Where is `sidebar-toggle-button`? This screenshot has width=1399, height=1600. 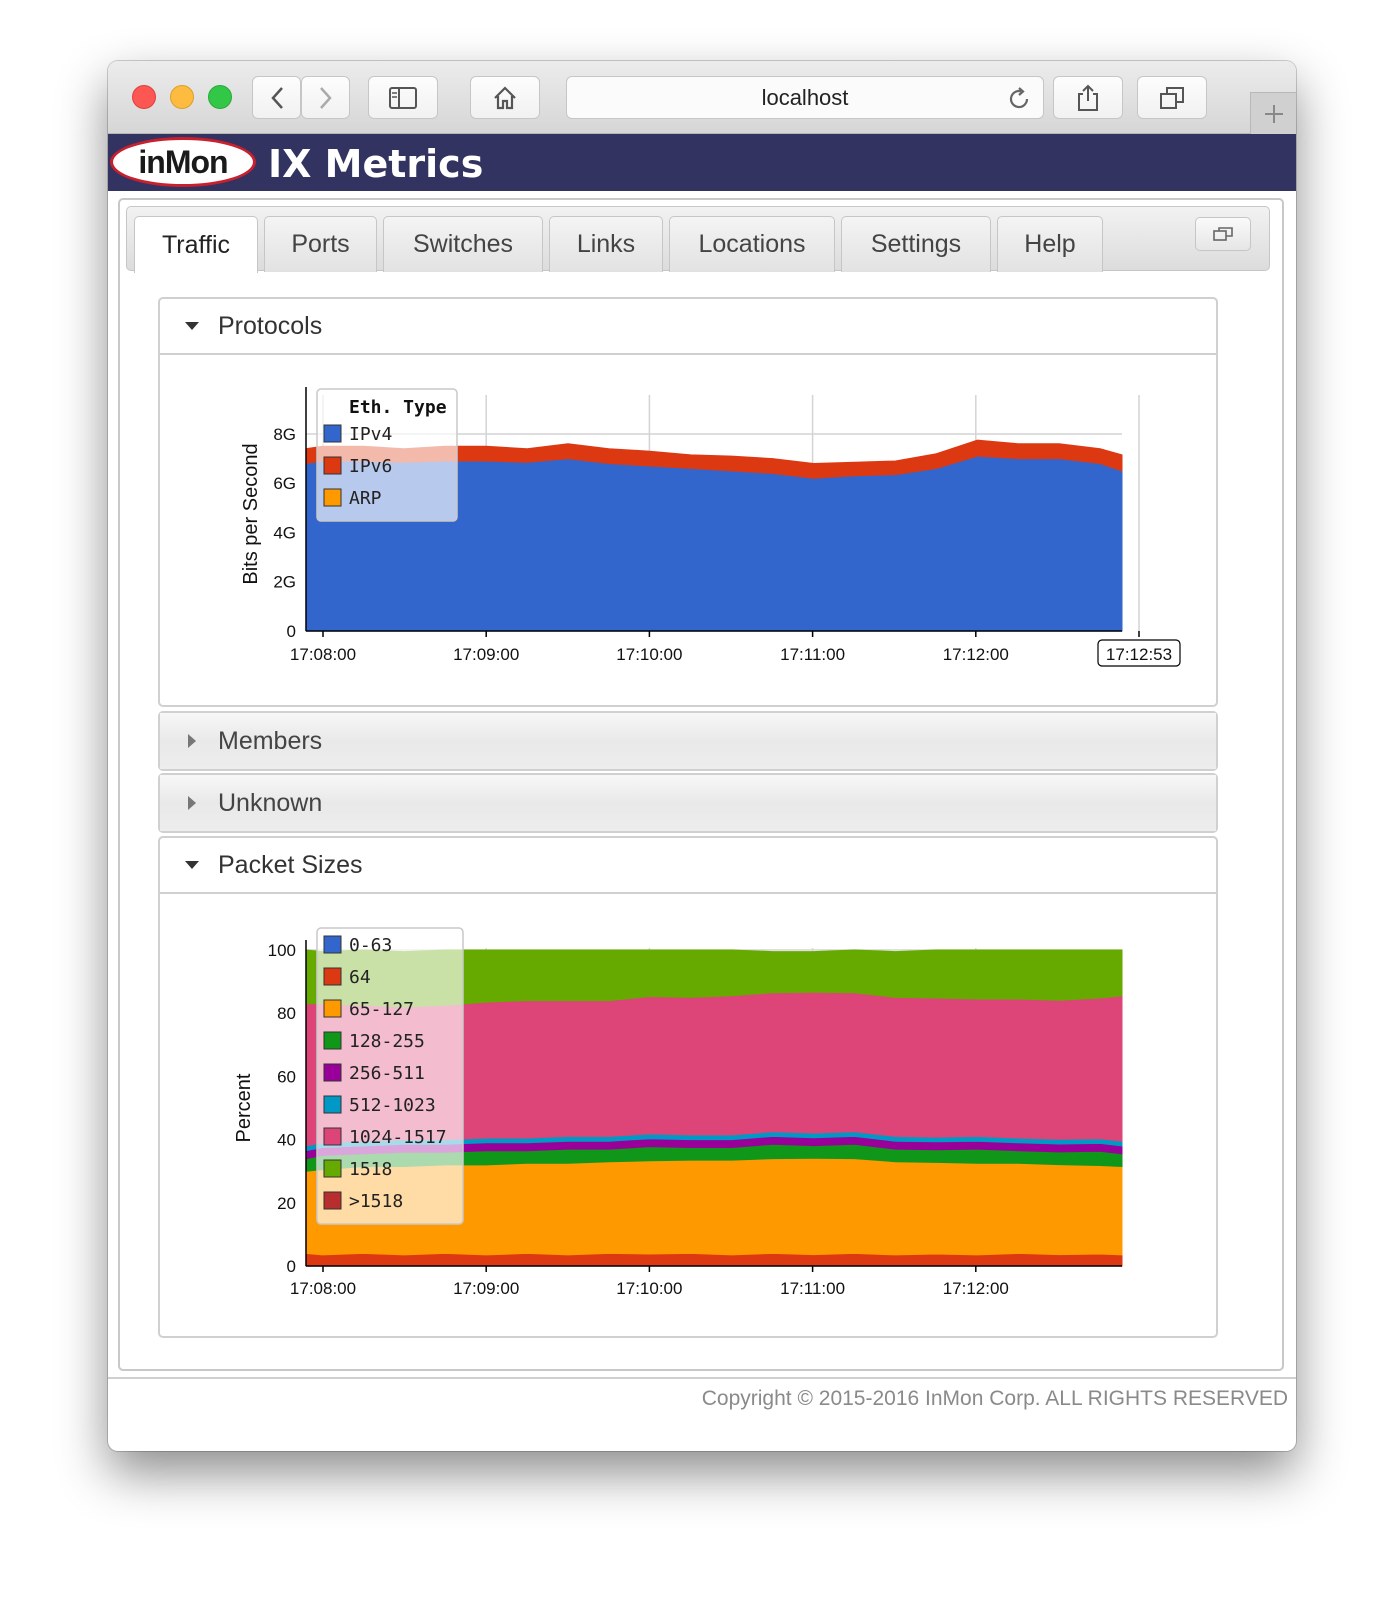 sidebar-toggle-button is located at coordinates (403, 97).